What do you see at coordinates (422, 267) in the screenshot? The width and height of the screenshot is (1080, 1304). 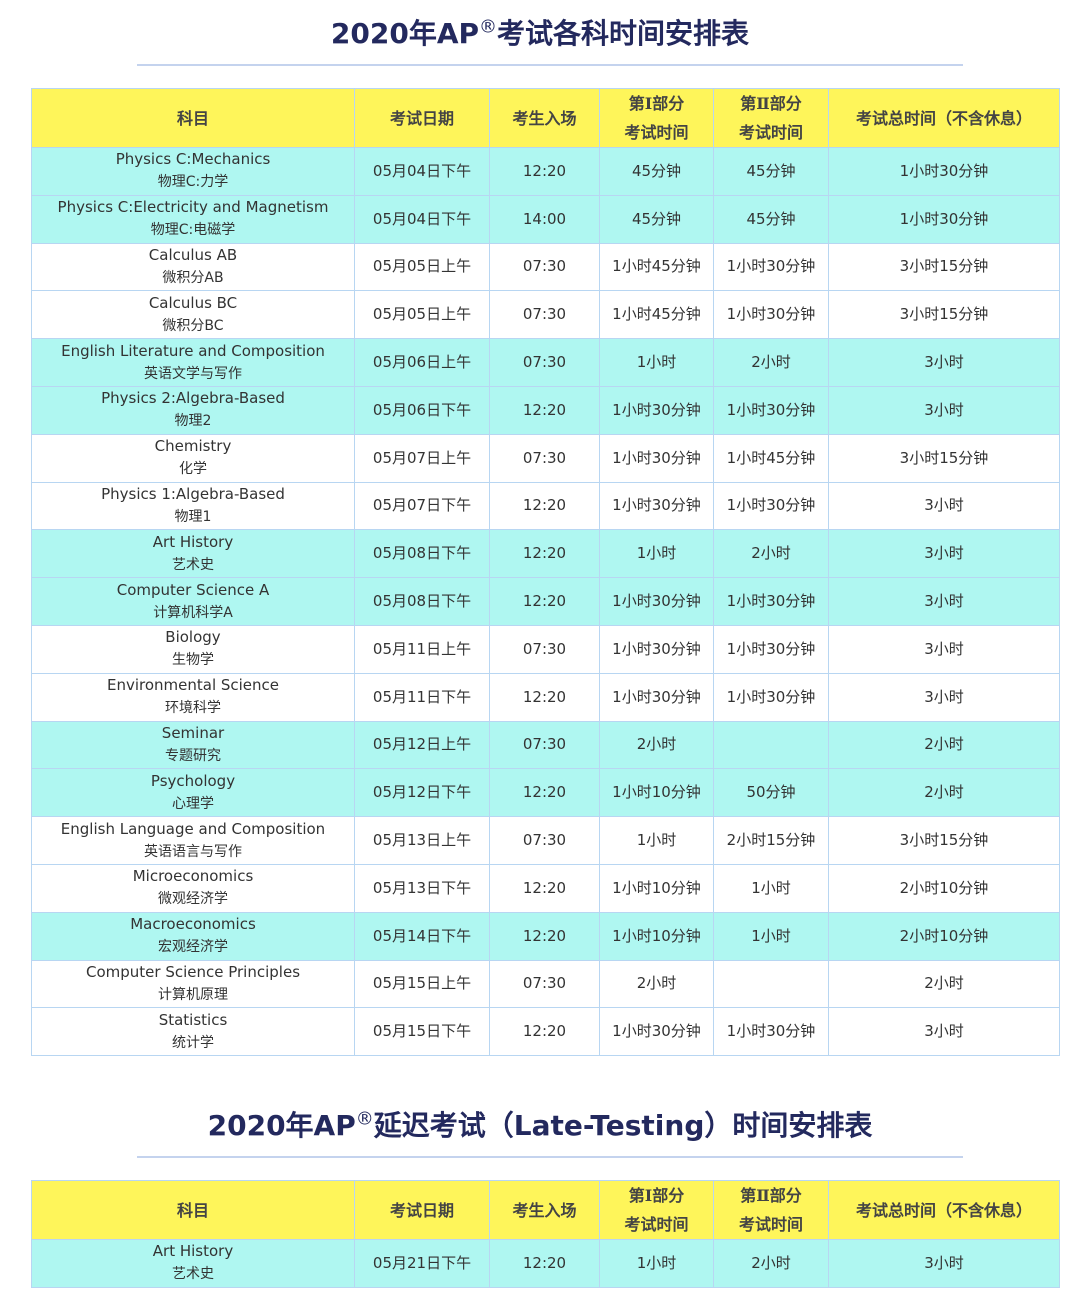 I see `date-cell: 05月05日上午` at bounding box center [422, 267].